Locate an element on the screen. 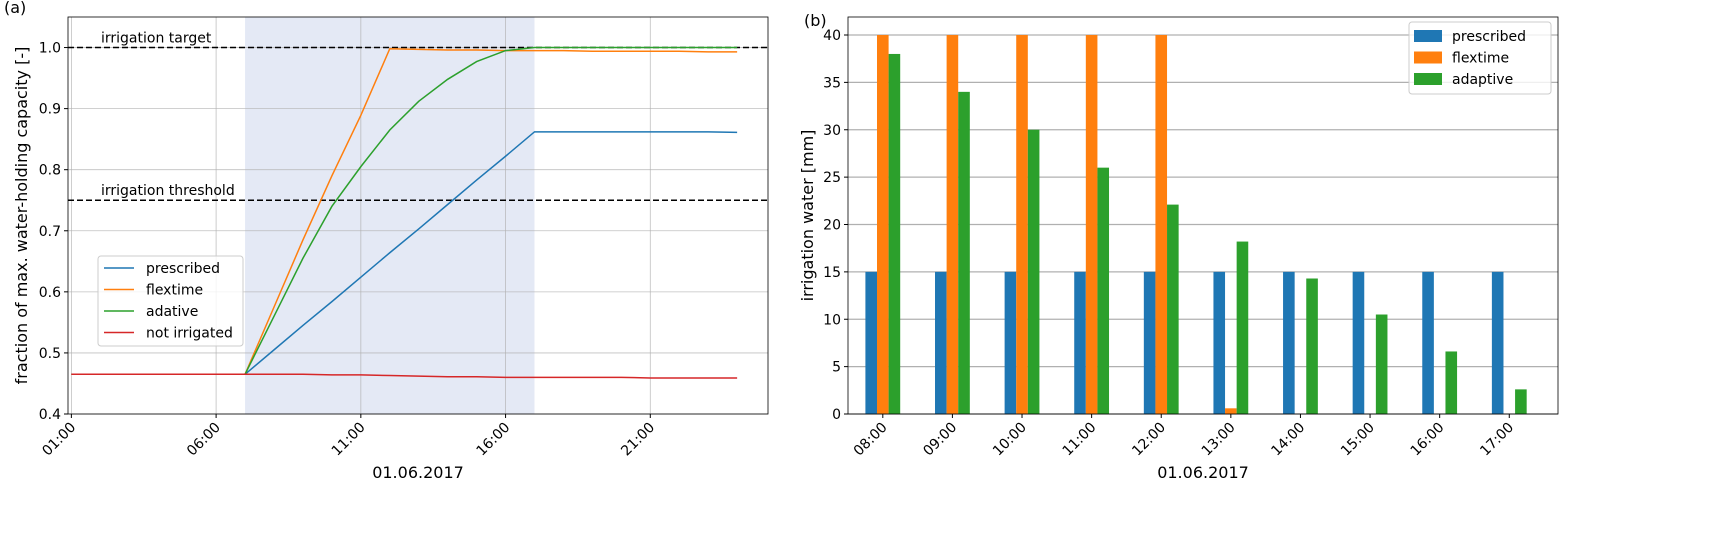 This screenshot has width=1716, height=543. x-tick-label: 14:00 is located at coordinates (1288, 440).